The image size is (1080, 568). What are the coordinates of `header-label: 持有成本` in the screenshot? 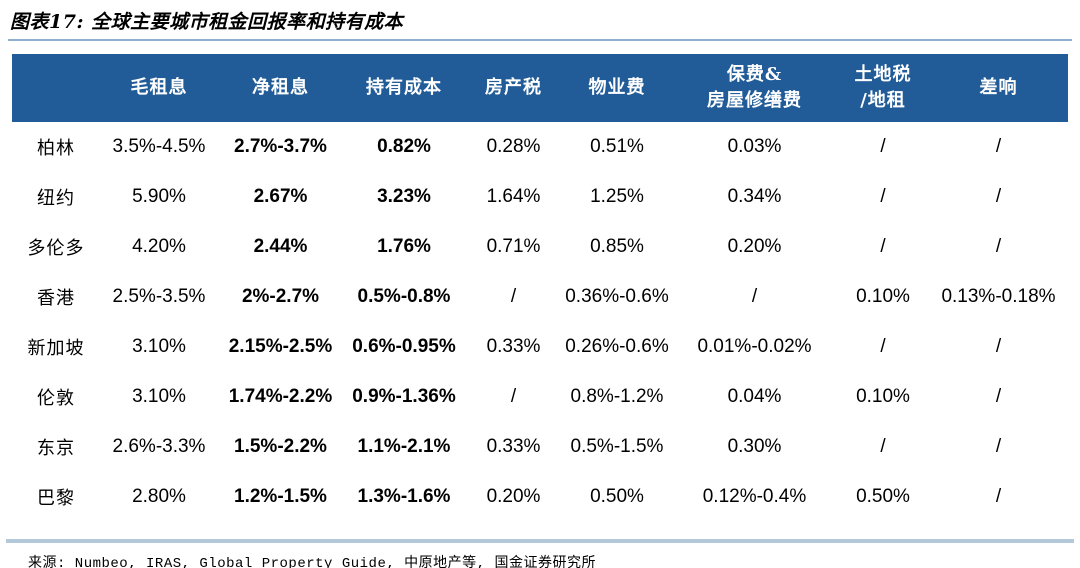 It's located at (404, 87).